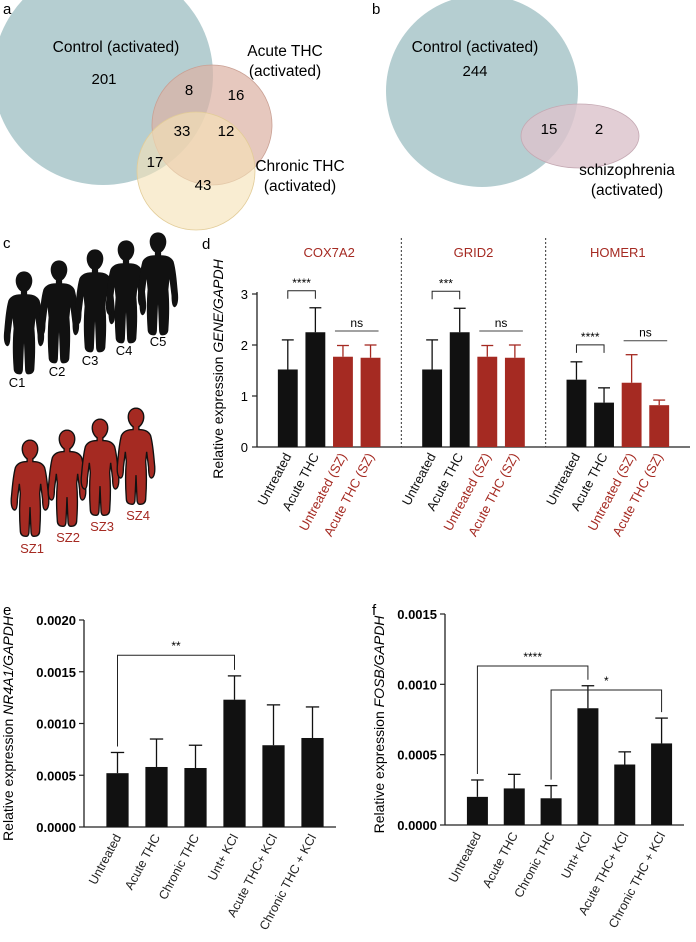 This screenshot has width=696, height=942. I want to click on y-axis-label: Relative expression GENE/GAPDH, so click(218, 368).